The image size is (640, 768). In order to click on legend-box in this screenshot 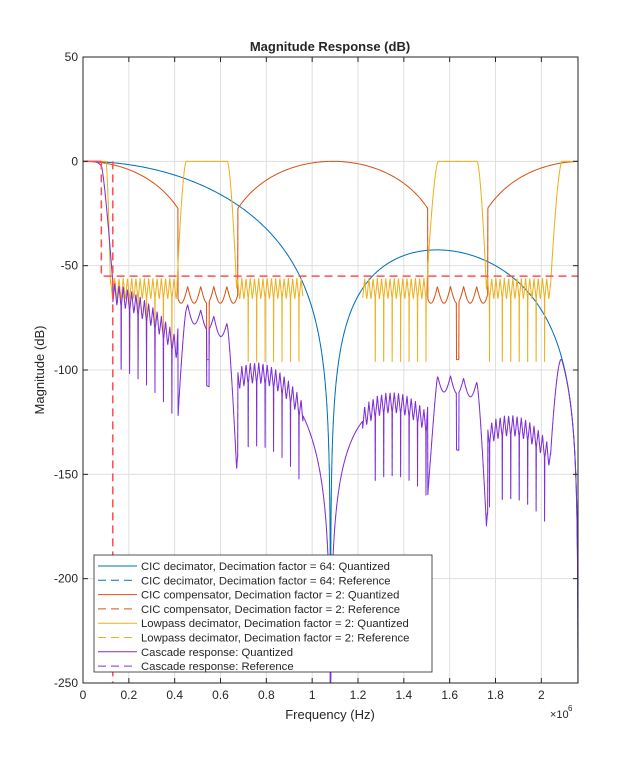, I will do `click(263, 613)`.